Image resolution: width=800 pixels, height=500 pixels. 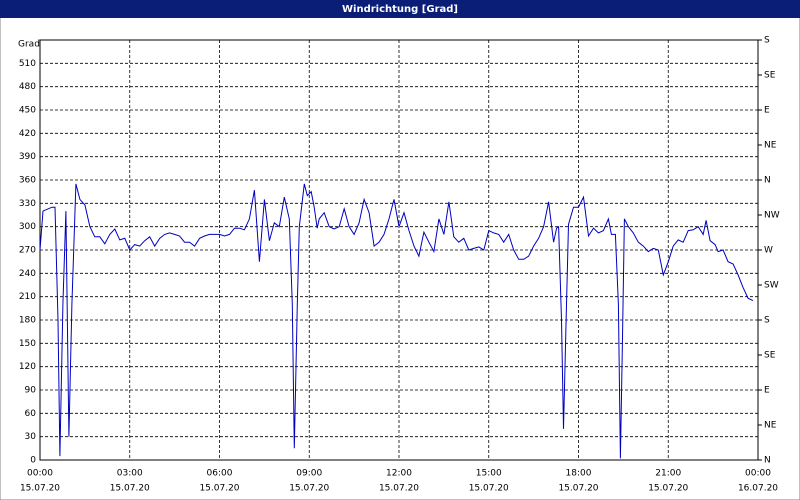 What do you see at coordinates (27, 64) in the screenshot?
I see `y-tick-label: 510` at bounding box center [27, 64].